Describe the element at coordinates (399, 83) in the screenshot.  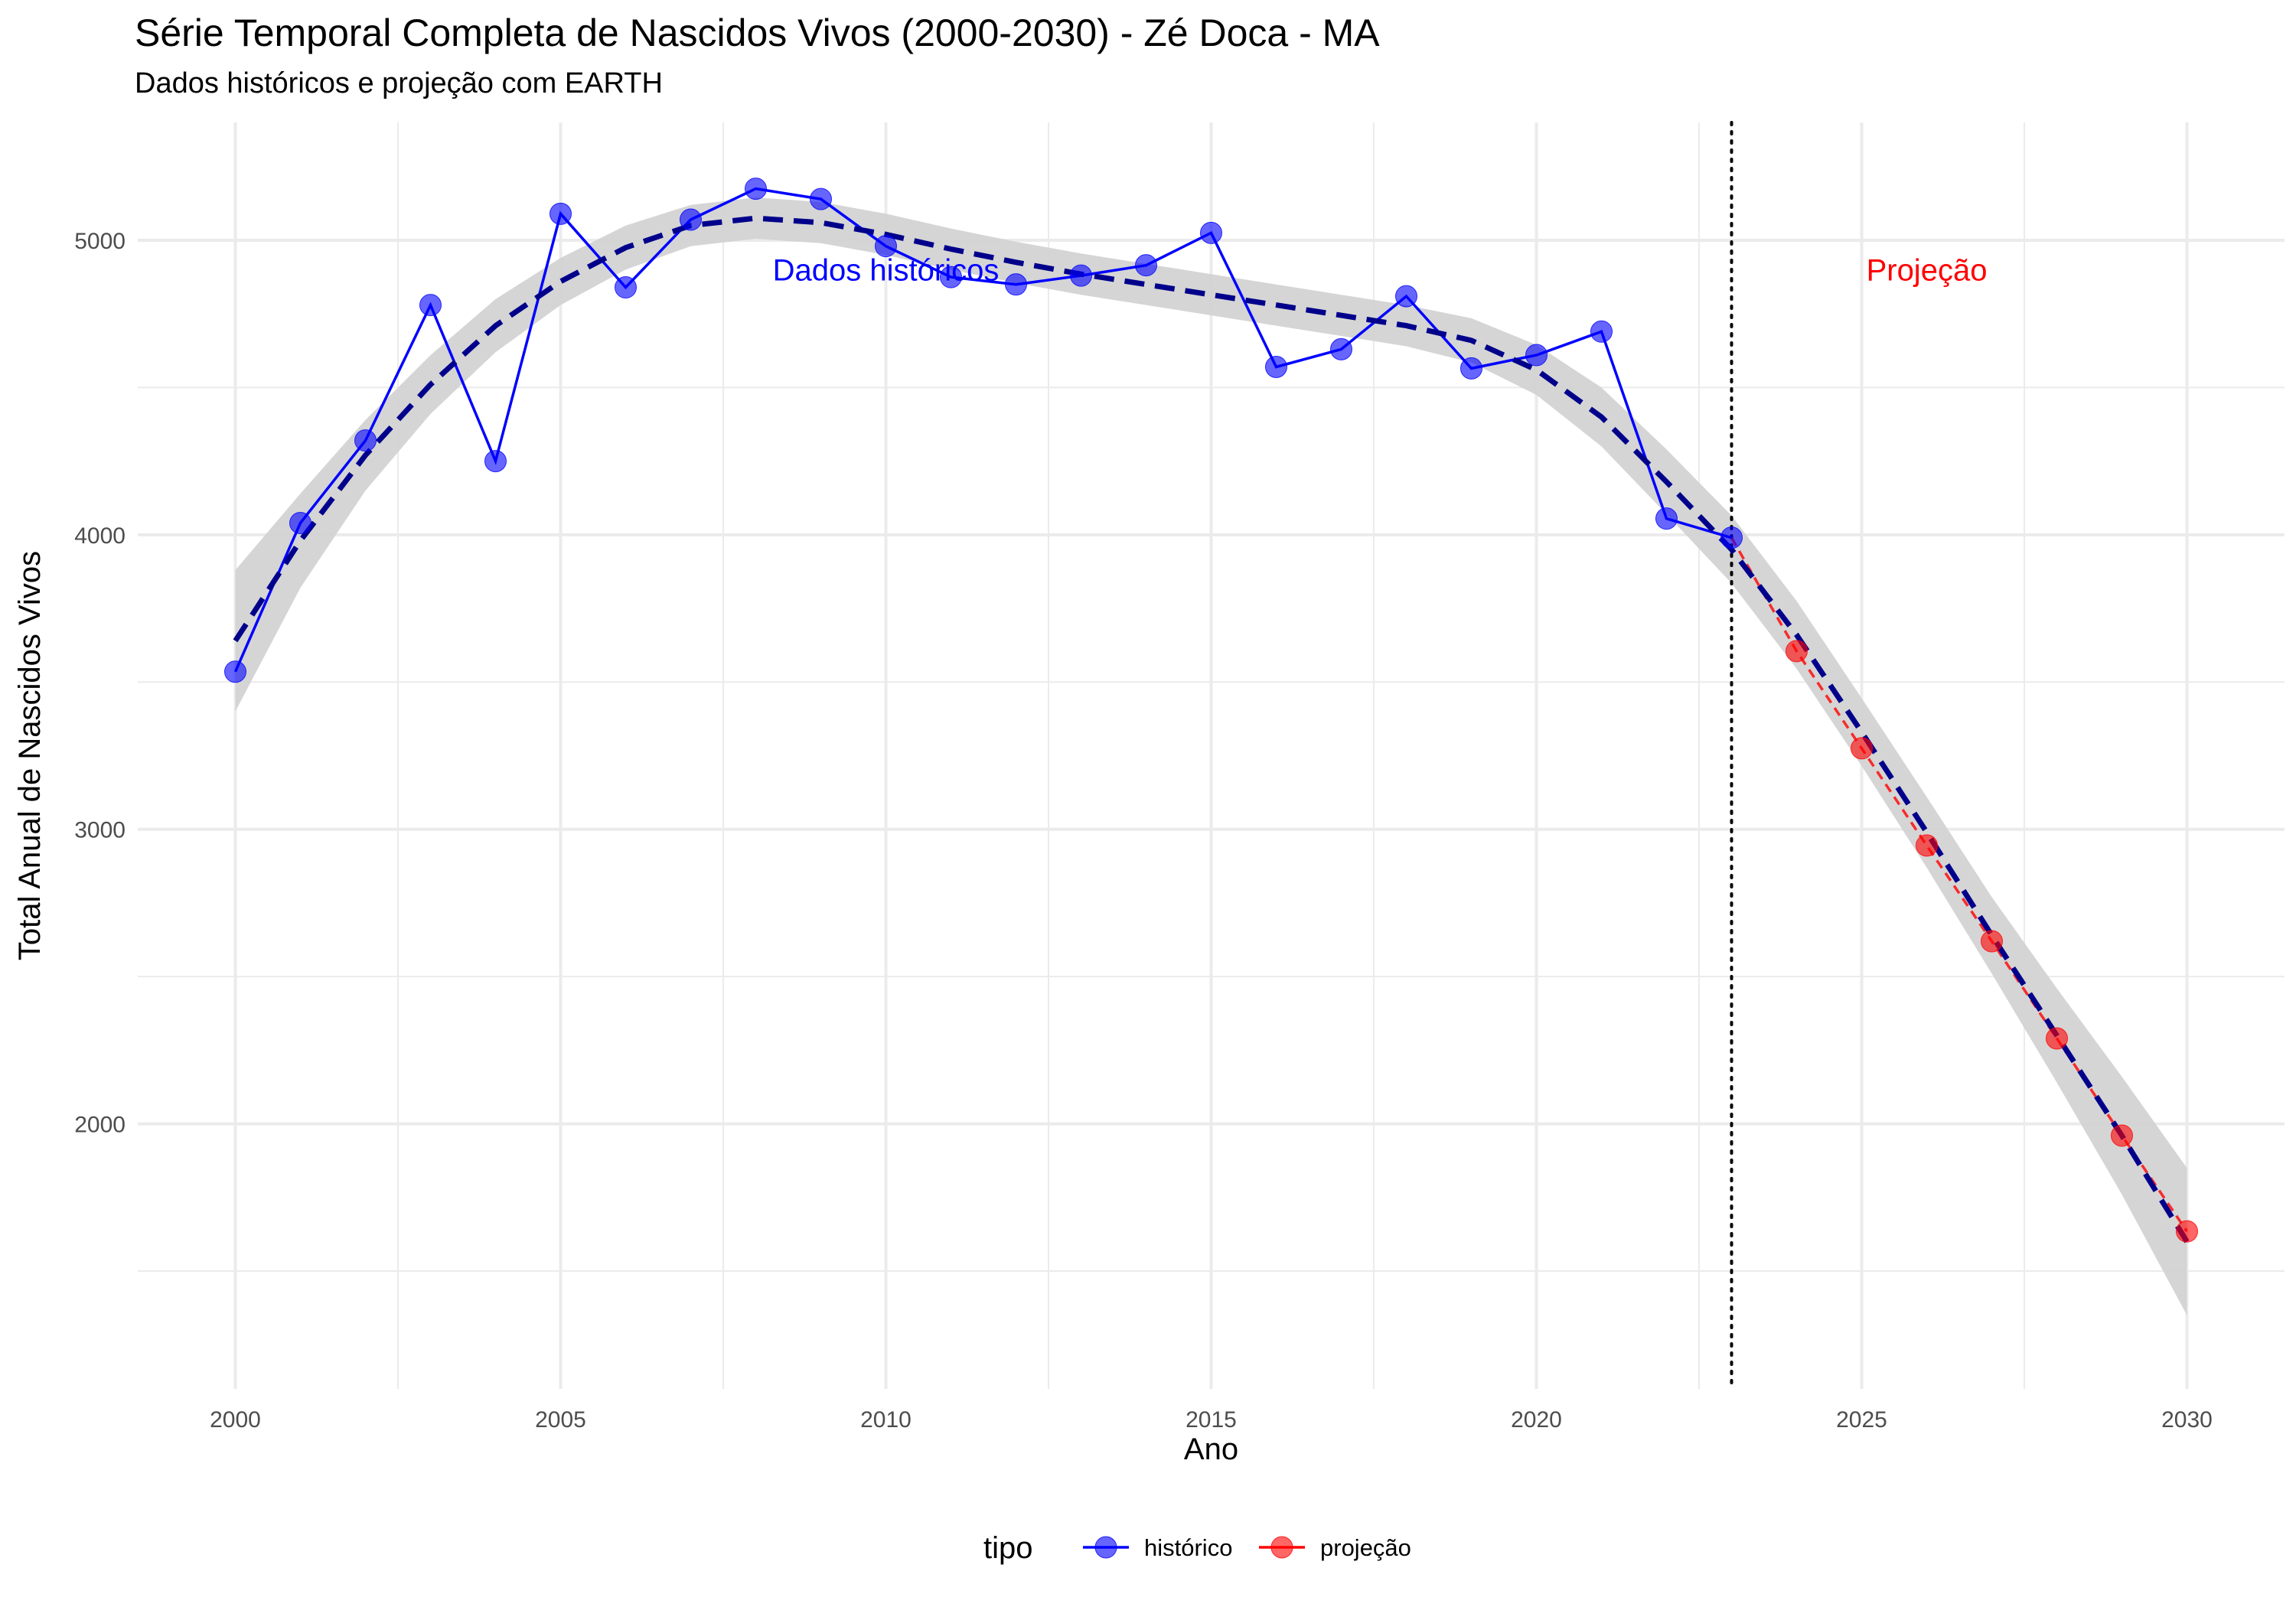
I see `chart-subtitle: Dados históricos e projeção com EARTH` at that location.